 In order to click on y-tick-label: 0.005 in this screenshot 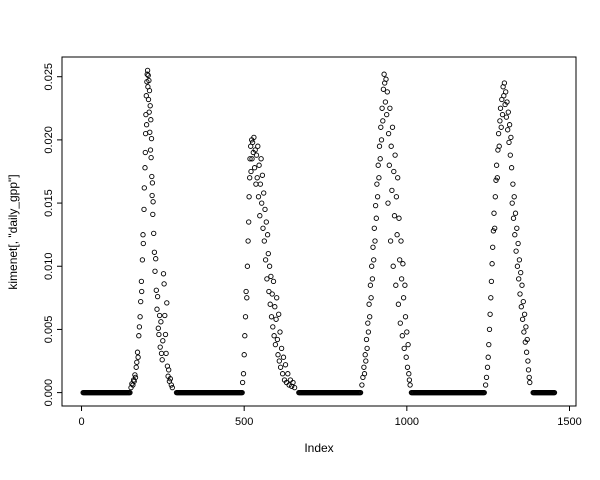, I will do `click(49, 330)`.